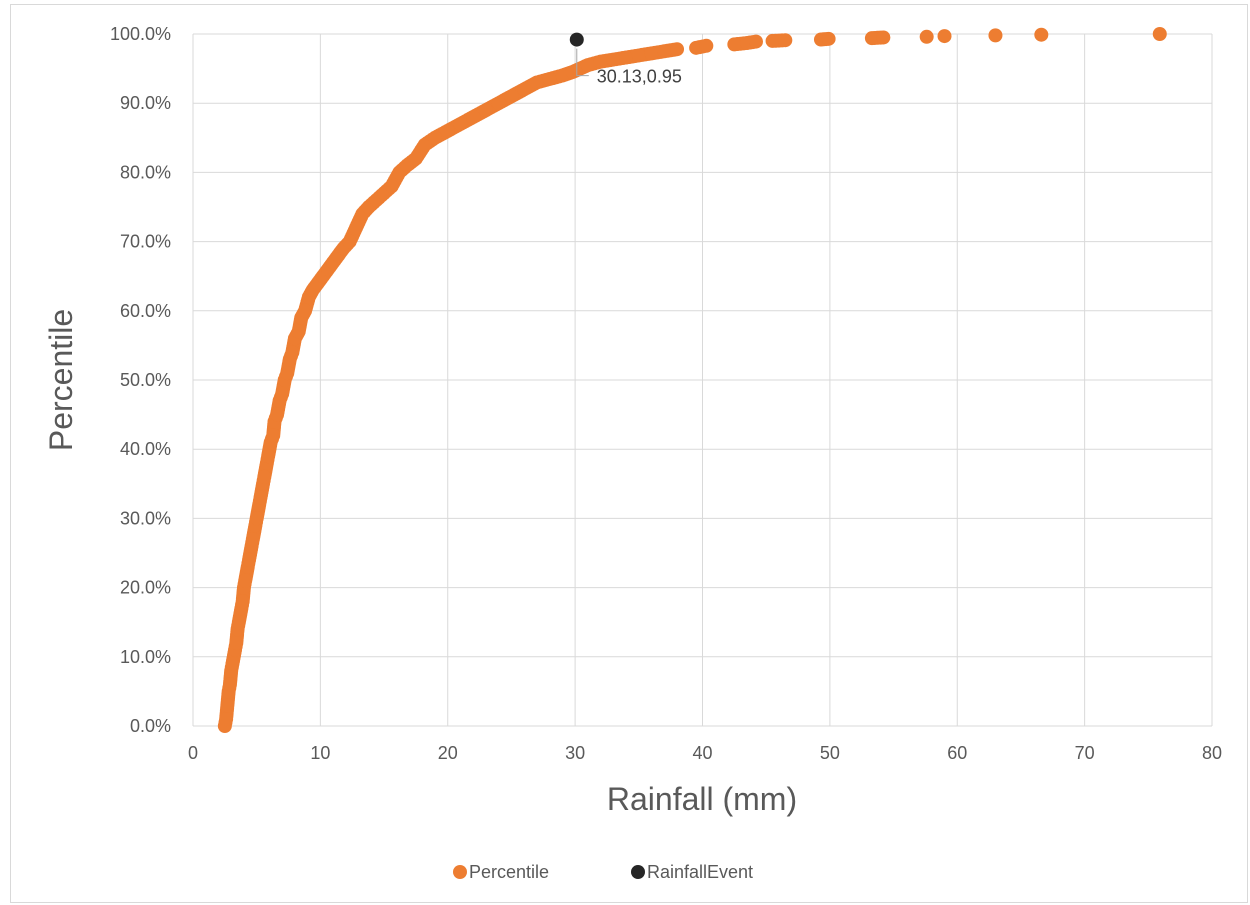 This screenshot has width=1250, height=905. What do you see at coordinates (603, 872) in the screenshot?
I see `legend: Percentile RainfallEvent` at bounding box center [603, 872].